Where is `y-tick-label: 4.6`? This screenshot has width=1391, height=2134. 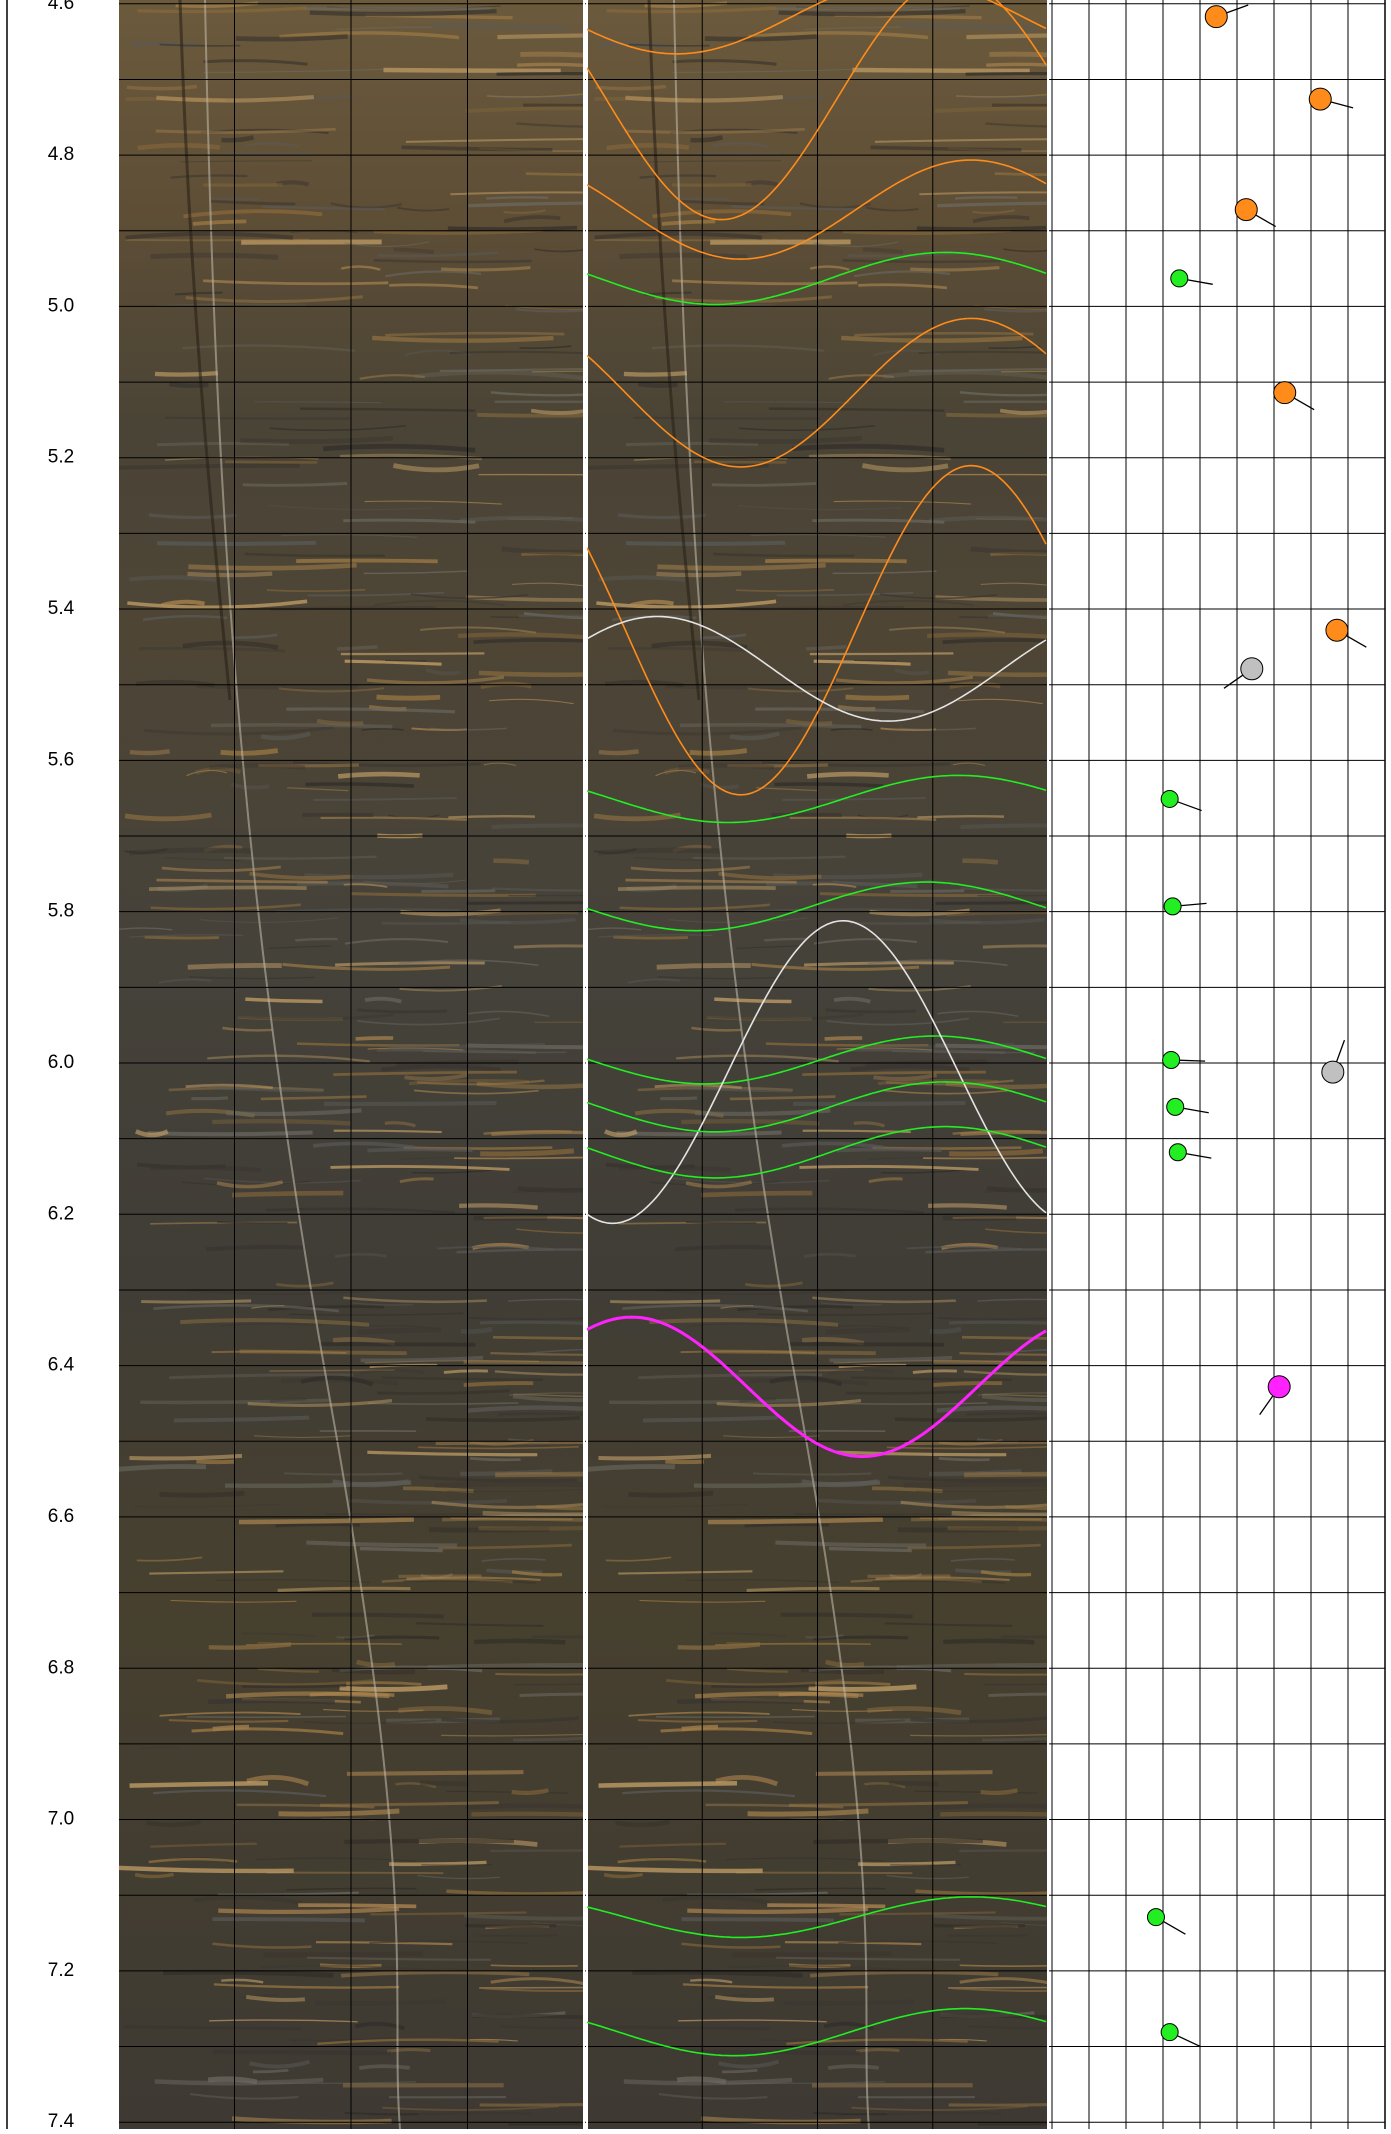 y-tick-label: 4.6 is located at coordinates (61, 7).